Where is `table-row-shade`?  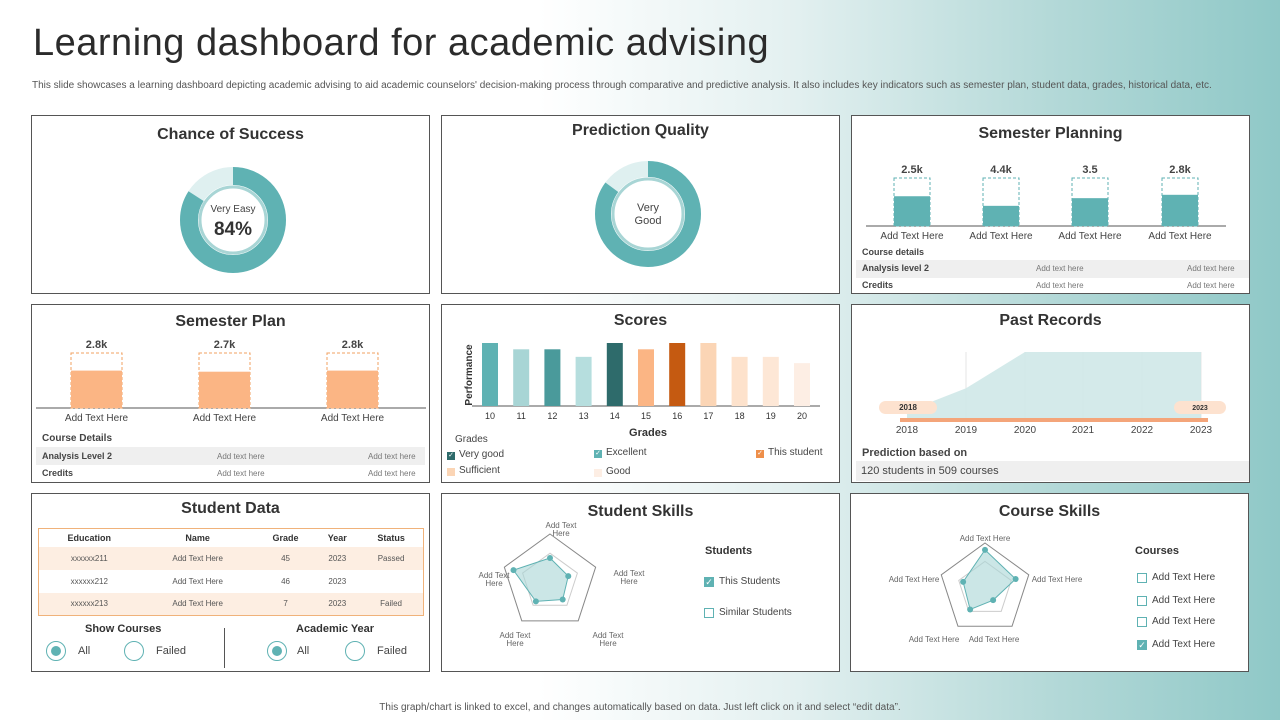
table-row-shade is located at coordinates (230, 456).